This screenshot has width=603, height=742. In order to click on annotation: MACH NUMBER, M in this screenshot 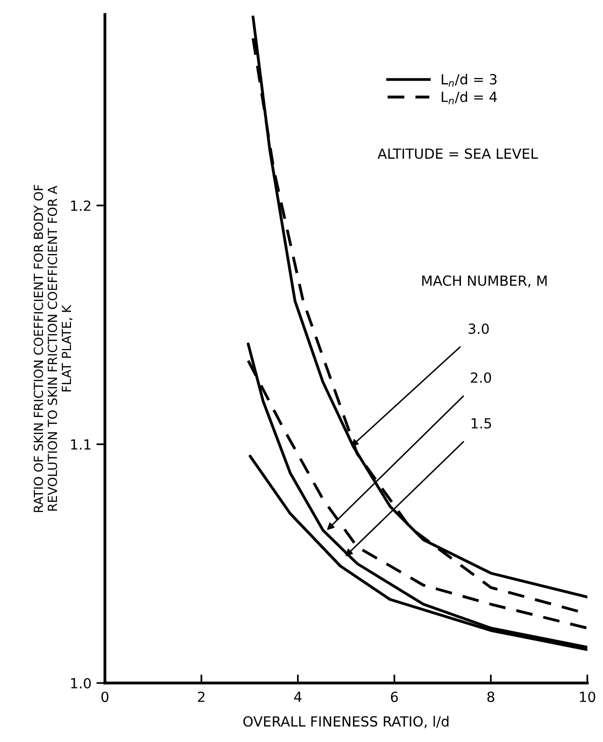, I will do `click(484, 281)`.